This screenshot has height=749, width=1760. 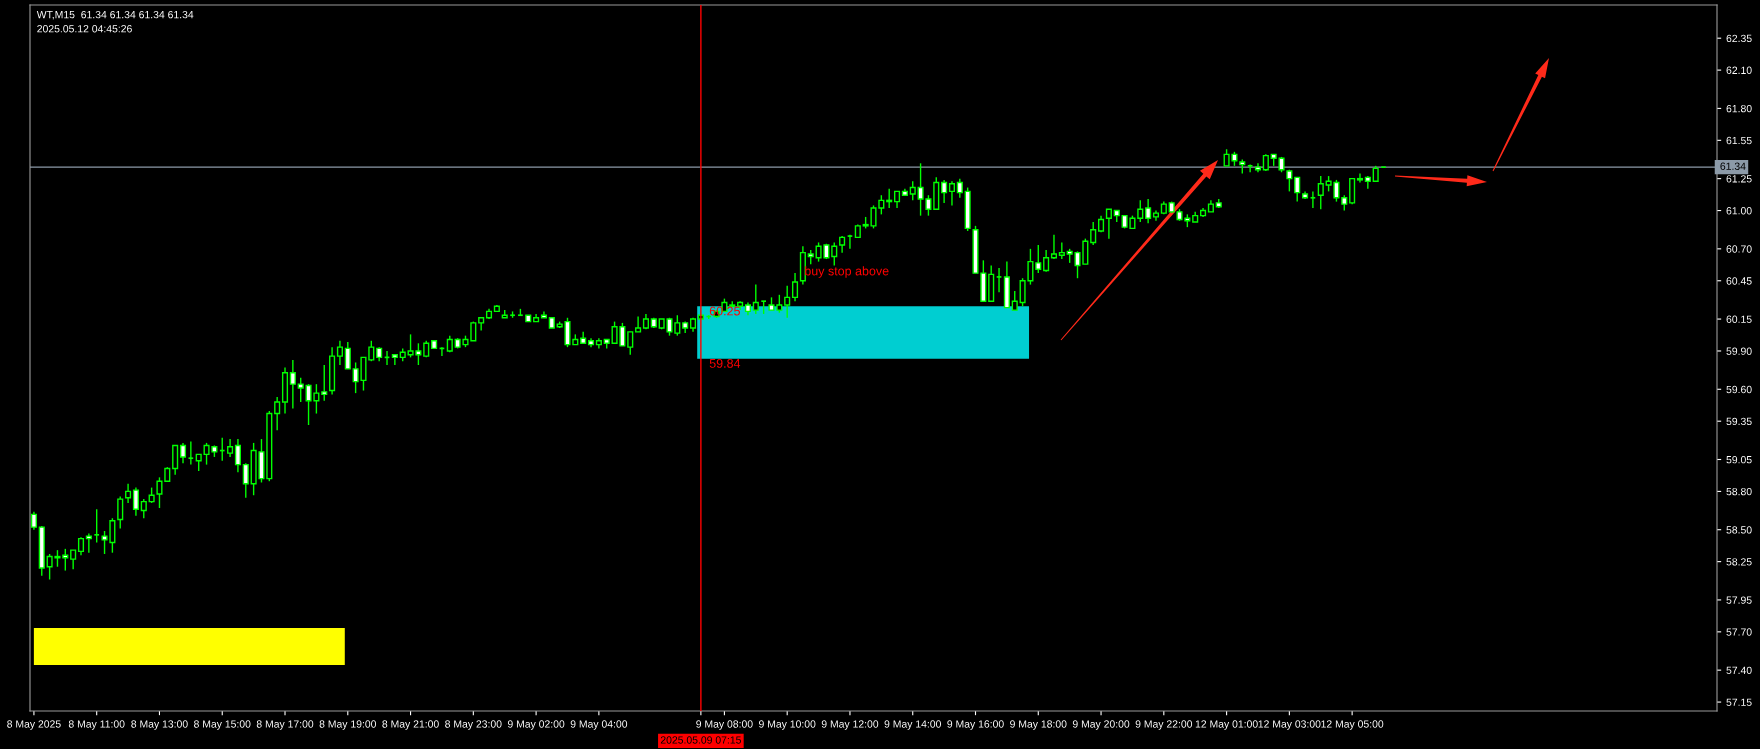 What do you see at coordinates (1739, 108) in the screenshot?
I see `y-tick-label: 61.80` at bounding box center [1739, 108].